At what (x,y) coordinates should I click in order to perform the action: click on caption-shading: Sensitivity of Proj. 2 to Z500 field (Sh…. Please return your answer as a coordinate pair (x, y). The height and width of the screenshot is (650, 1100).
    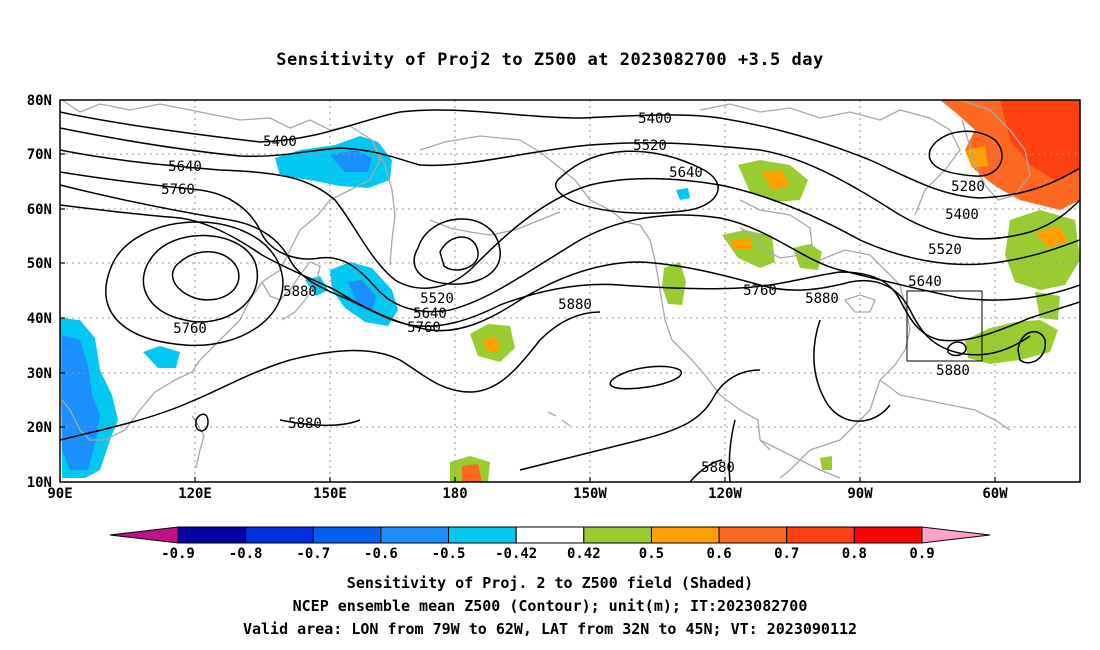
    Looking at the image, I should click on (550, 583).